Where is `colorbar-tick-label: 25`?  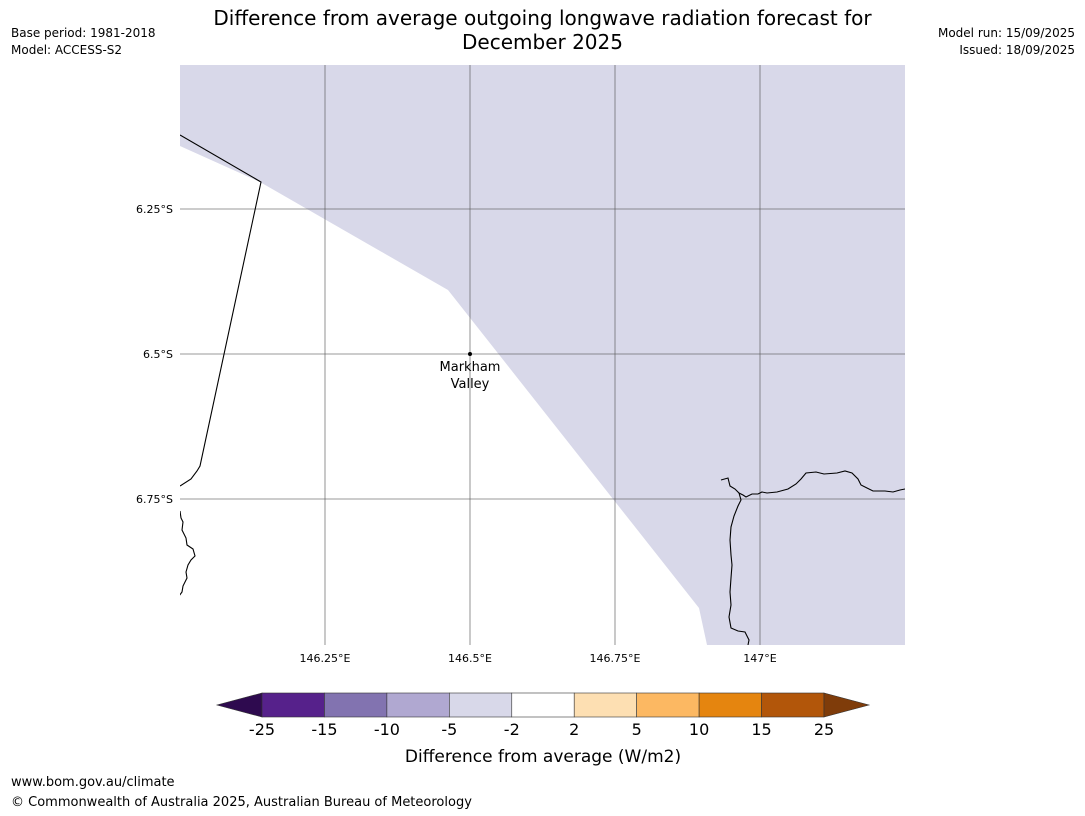 colorbar-tick-label: 25 is located at coordinates (824, 729).